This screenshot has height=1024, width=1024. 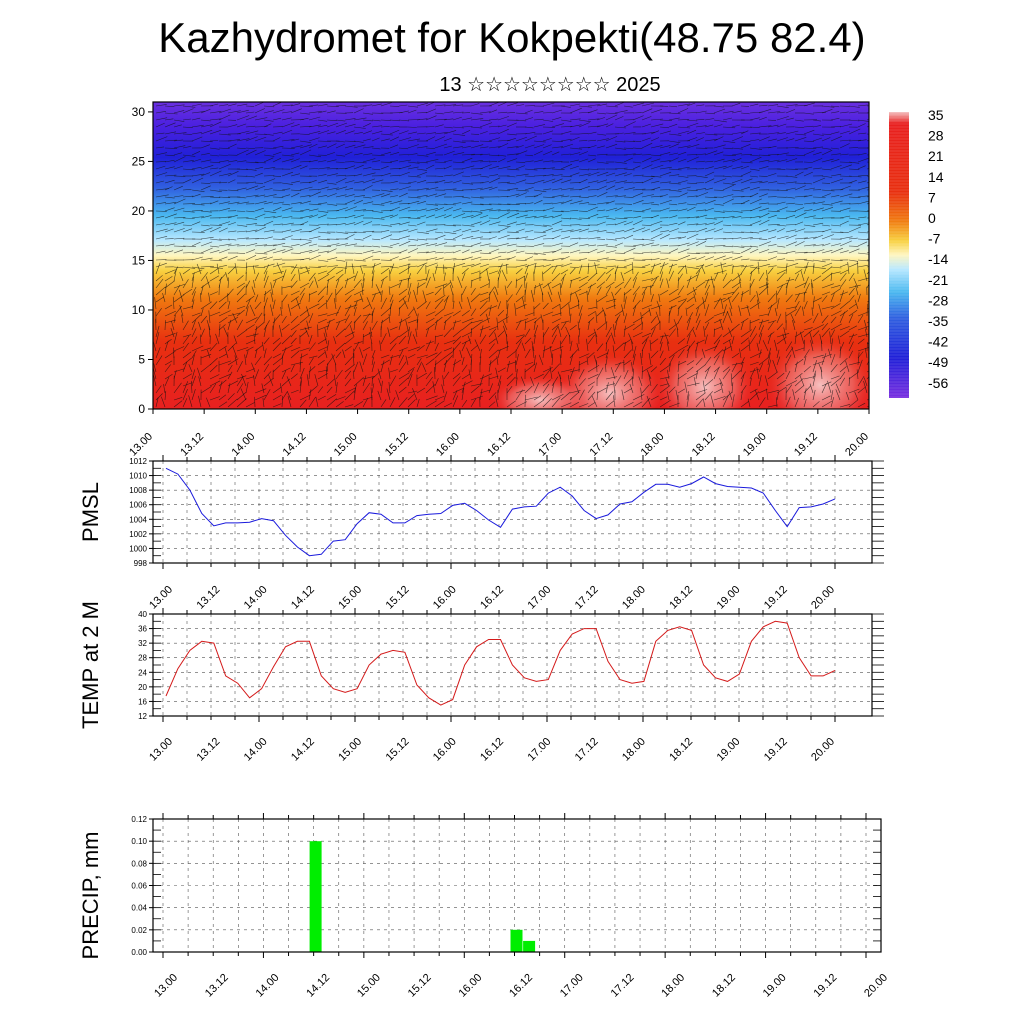 I want to click on colorbar-label: -56, so click(x=938, y=383).